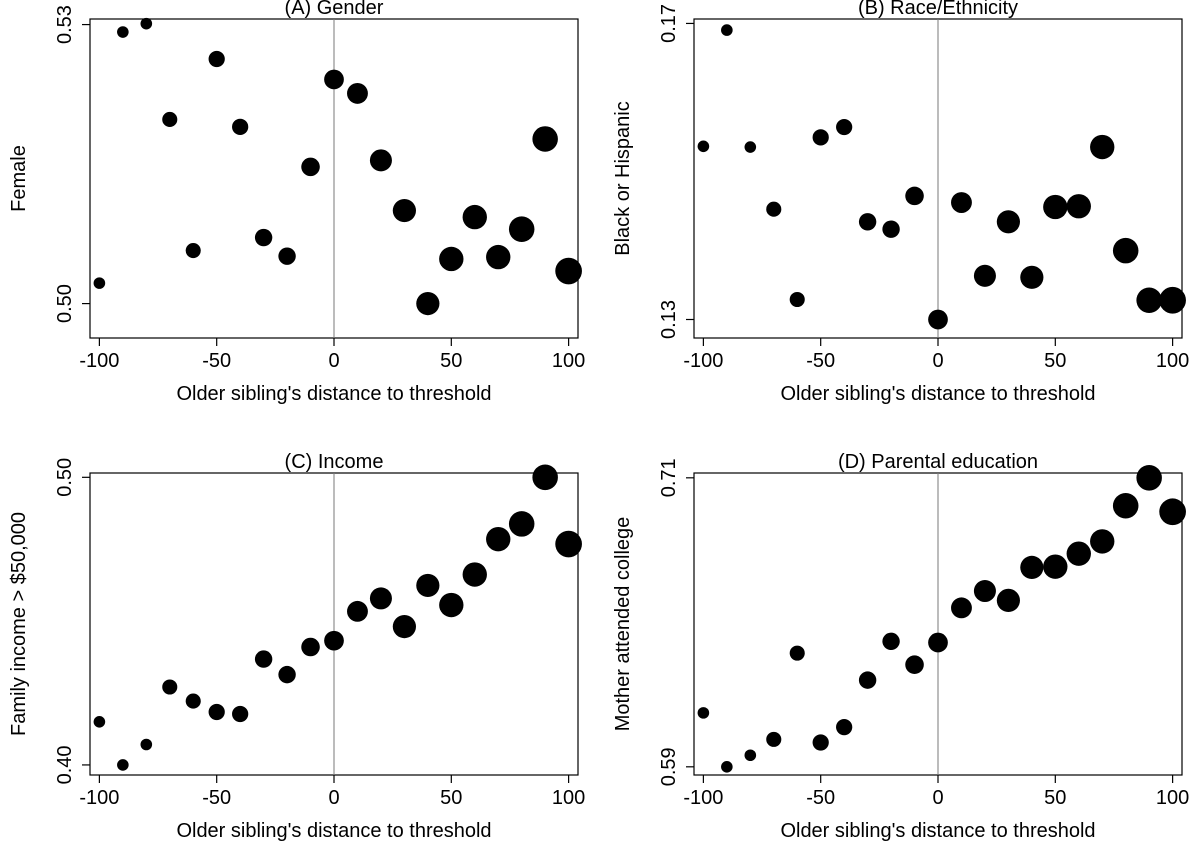  Describe the element at coordinates (334, 9) in the screenshot. I see `panel-title: (A) Gender` at that location.